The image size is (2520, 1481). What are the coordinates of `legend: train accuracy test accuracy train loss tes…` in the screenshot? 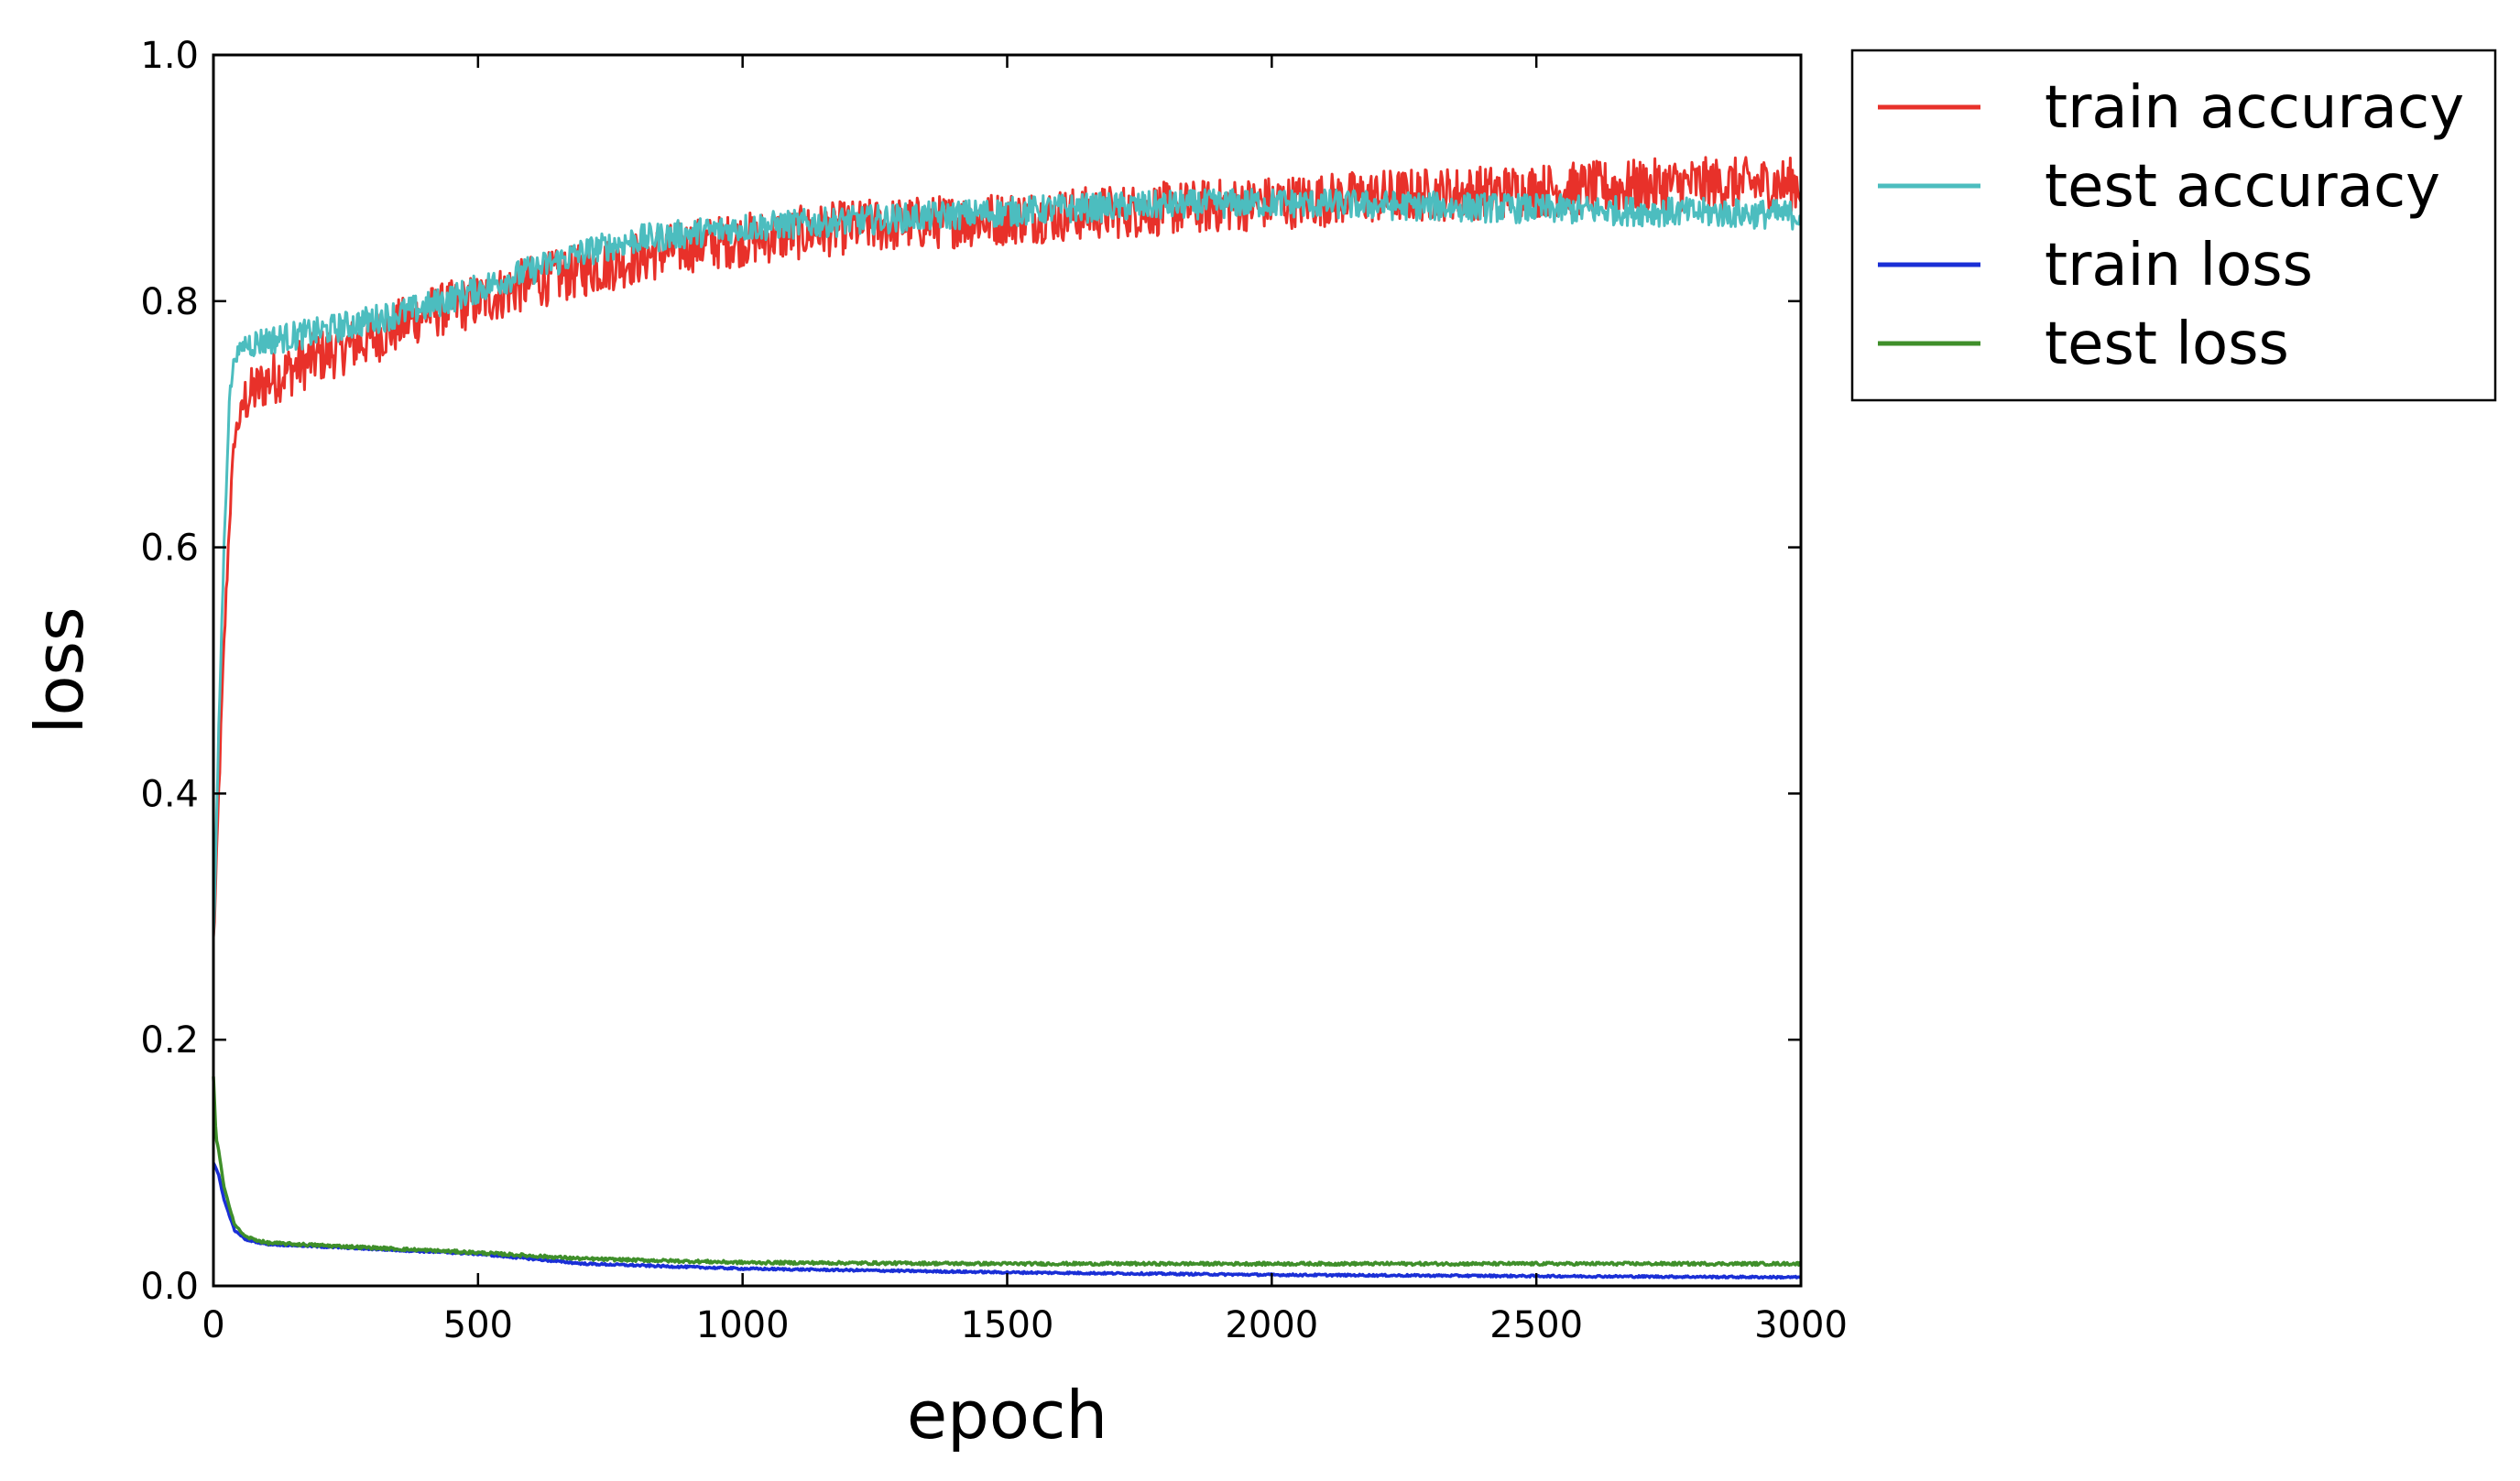 It's located at (2173, 225).